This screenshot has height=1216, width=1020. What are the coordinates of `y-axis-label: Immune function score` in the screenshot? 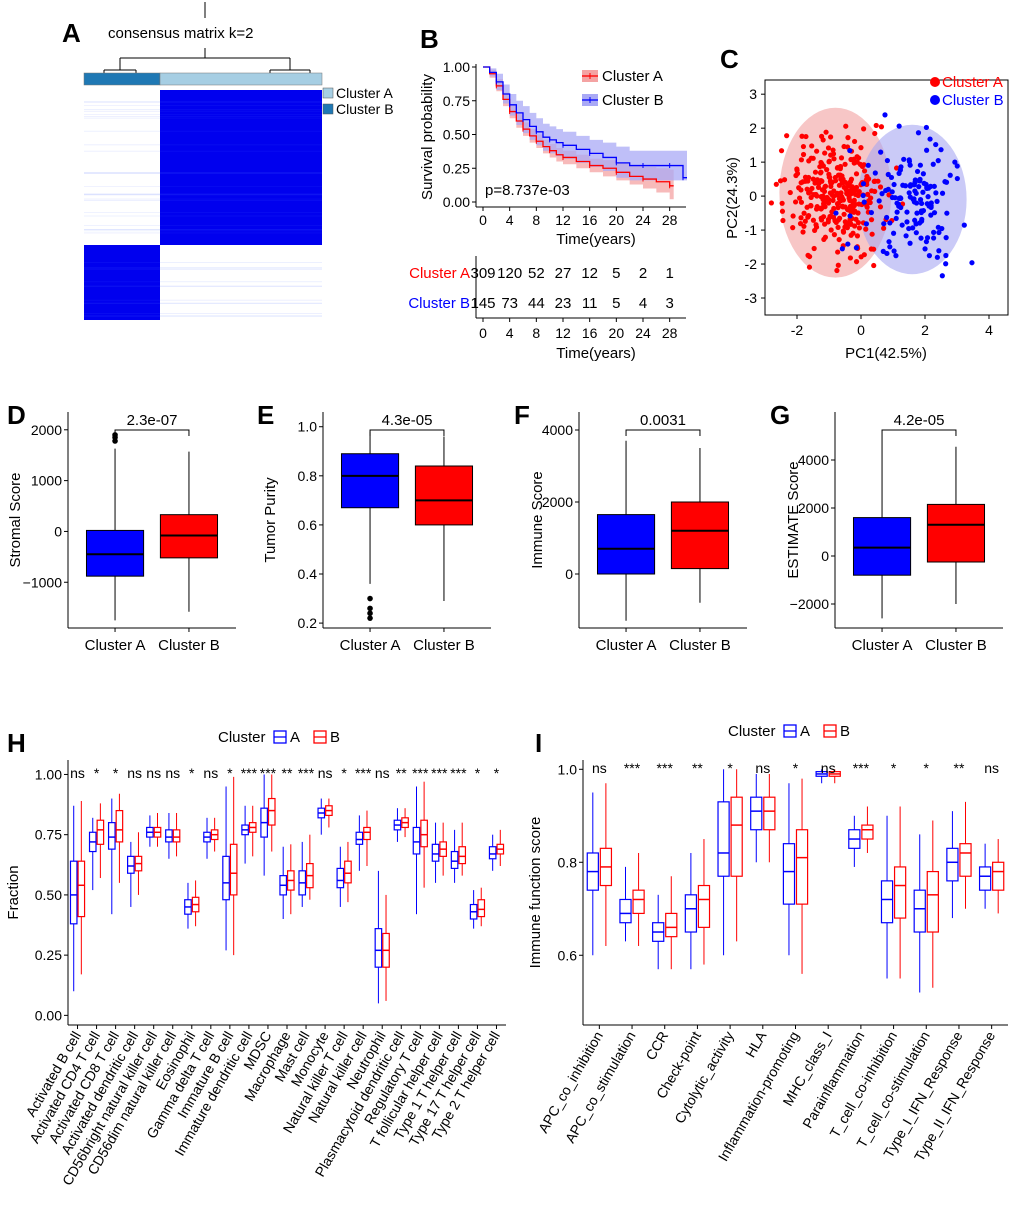 It's located at (535, 893).